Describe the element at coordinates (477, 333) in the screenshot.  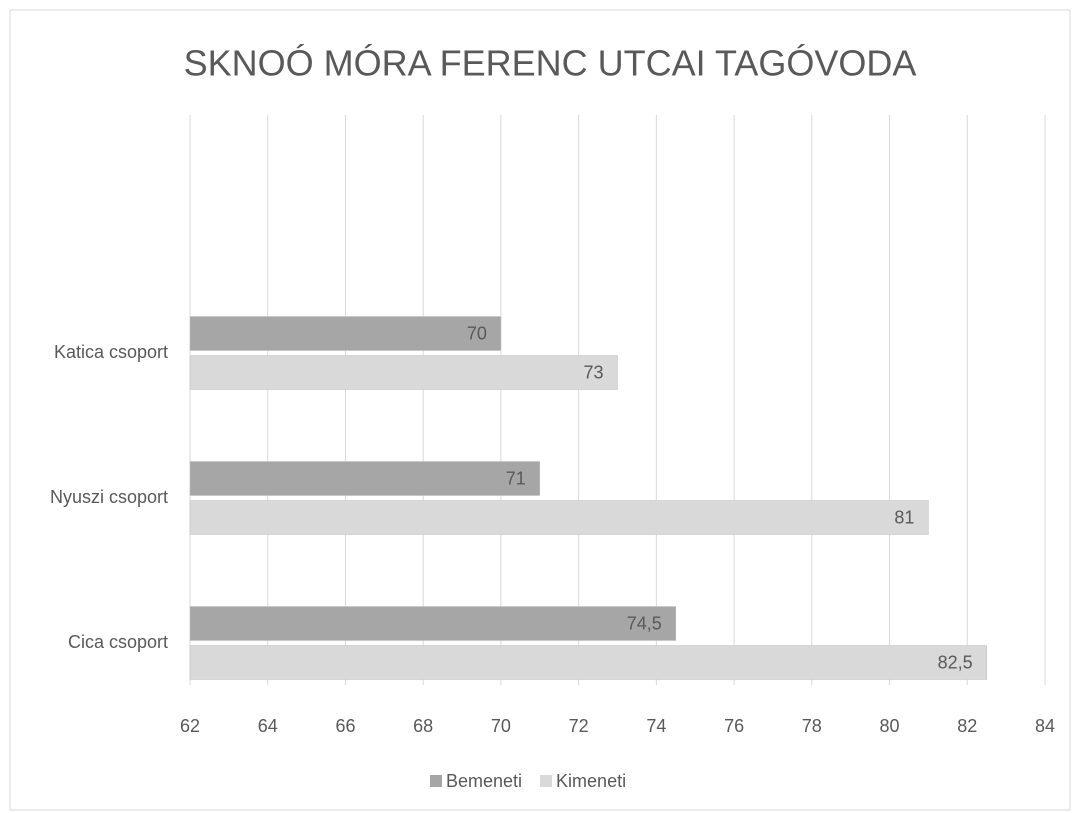
I see `data-label: 70` at that location.